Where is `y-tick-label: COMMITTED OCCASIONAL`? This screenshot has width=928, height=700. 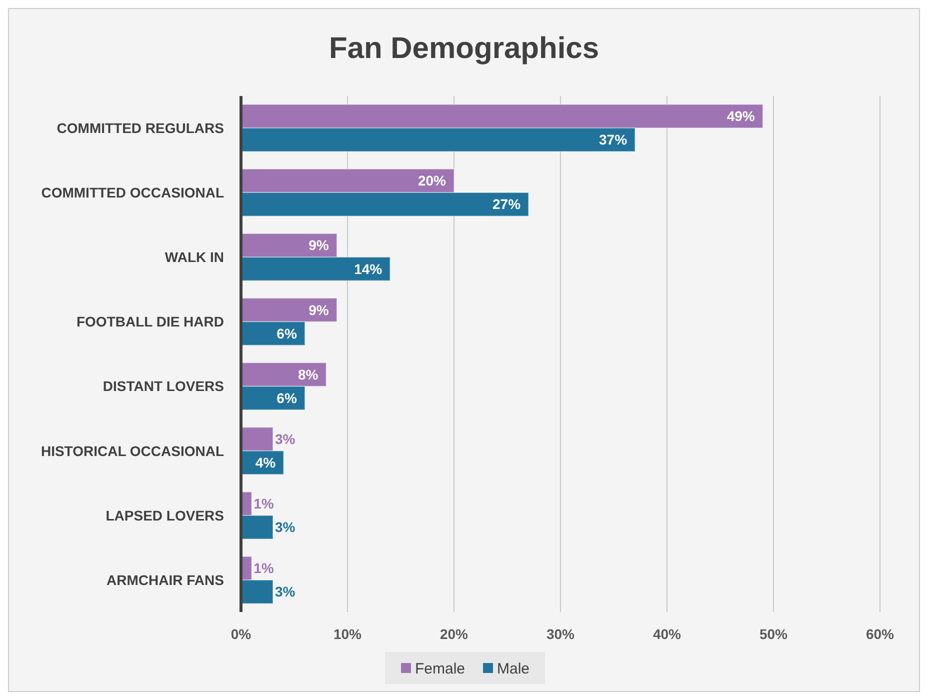
y-tick-label: COMMITTED OCCASIONAL is located at coordinates (132, 192).